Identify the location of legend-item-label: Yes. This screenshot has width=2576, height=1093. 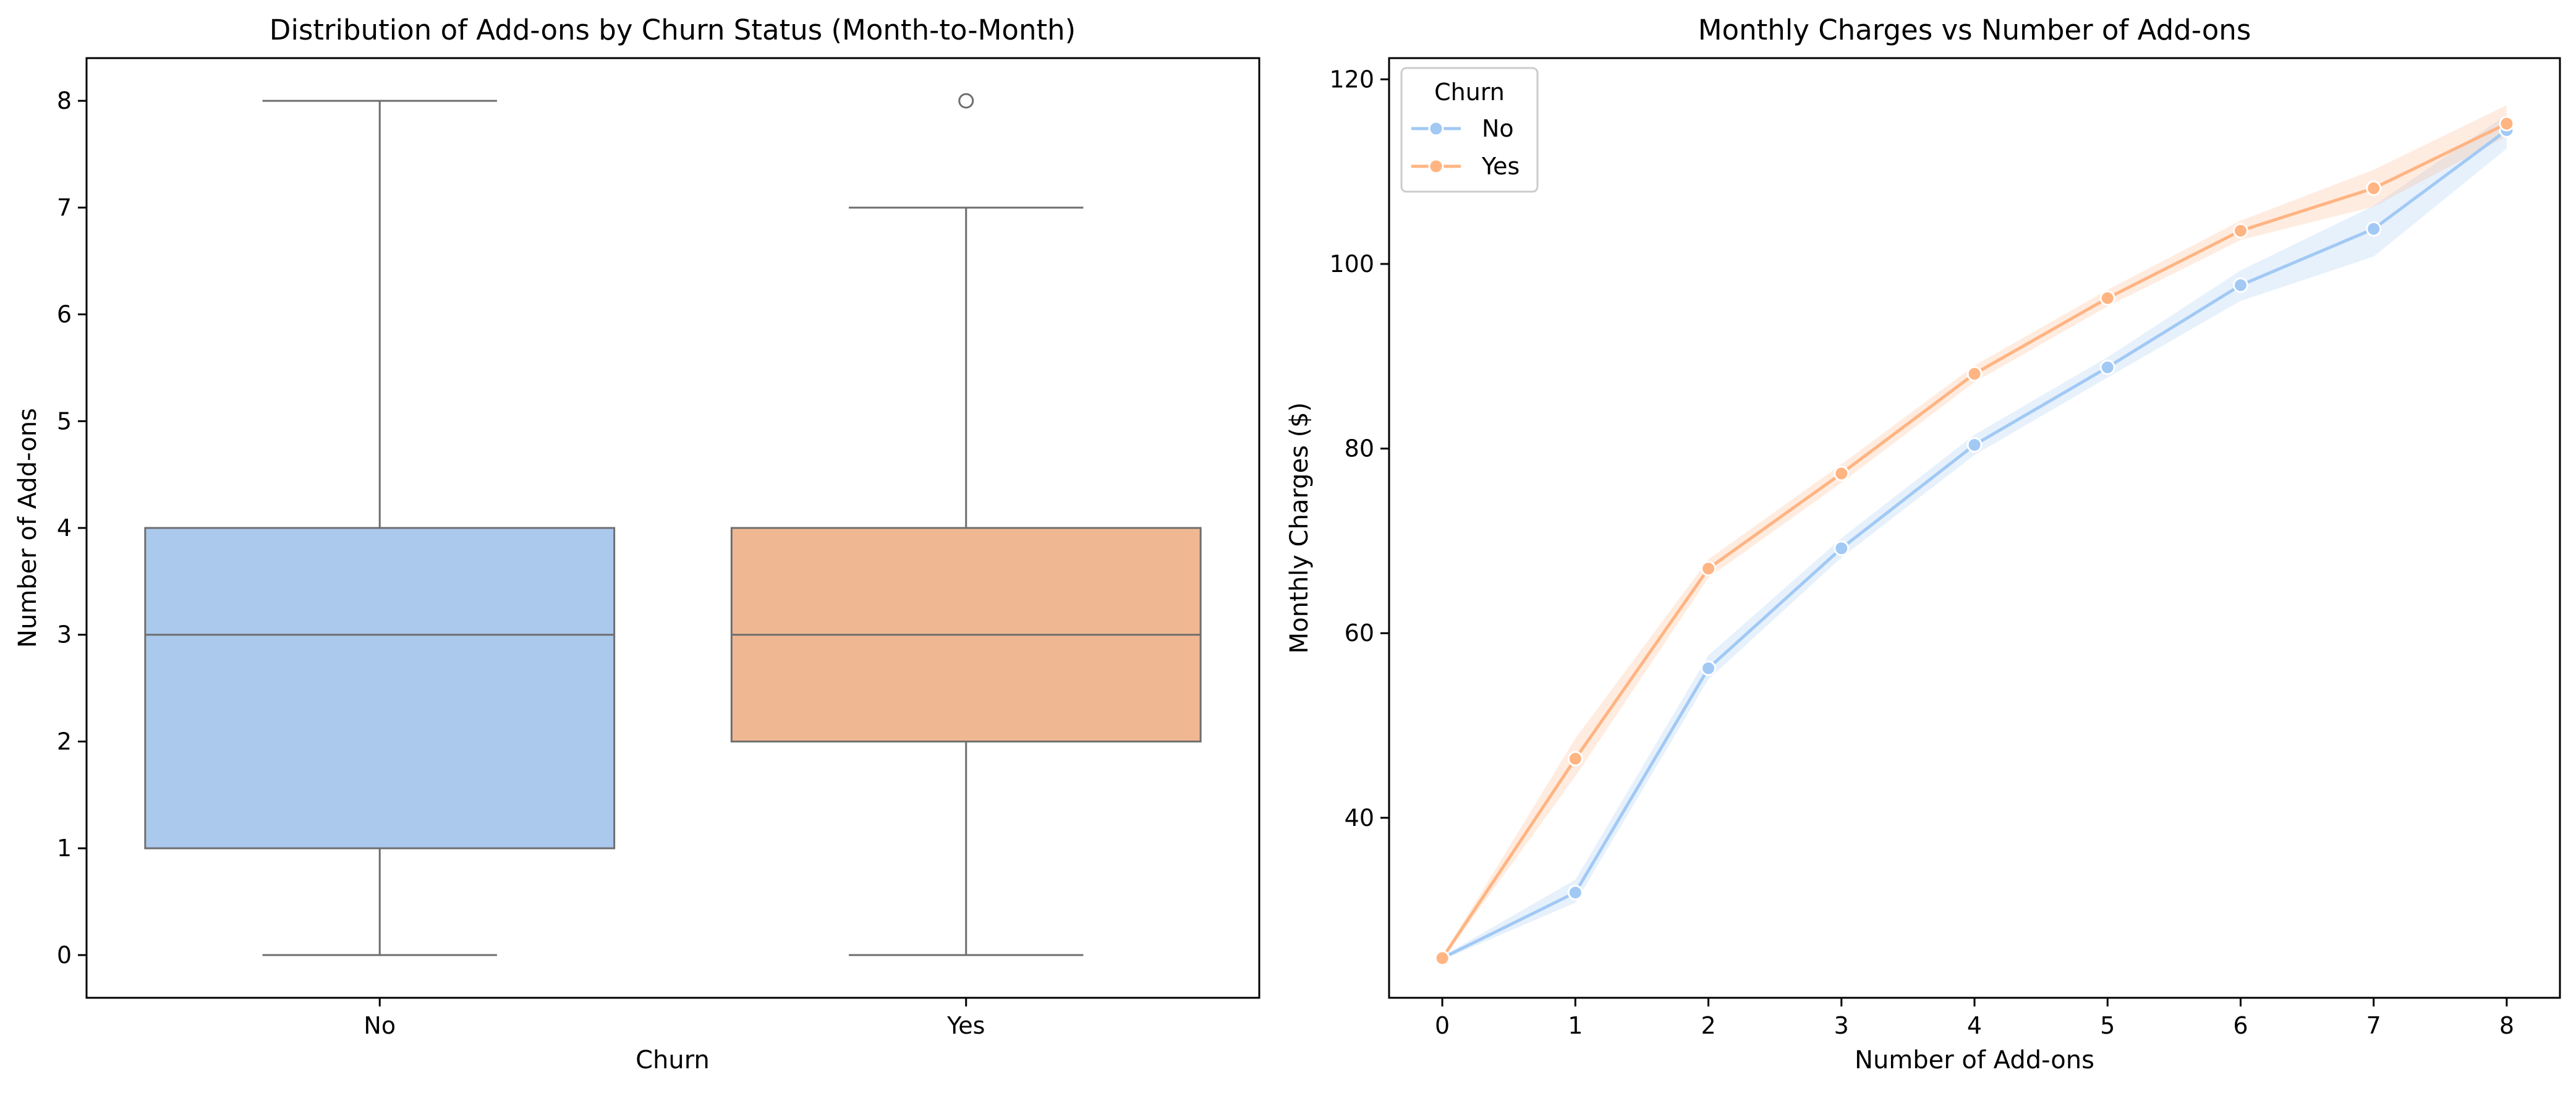
(1500, 166).